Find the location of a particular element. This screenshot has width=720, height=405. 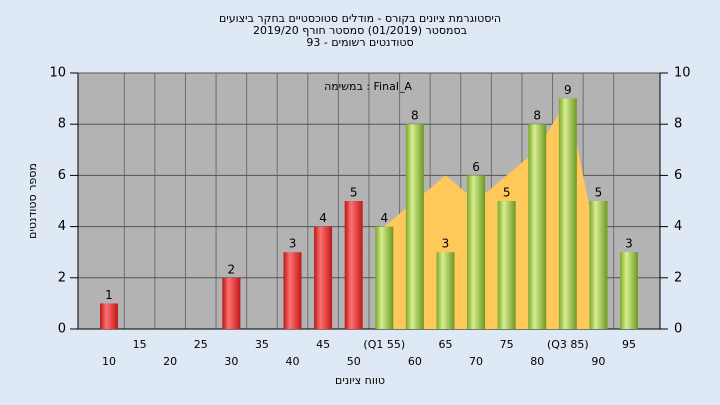

chart-subtitle: בסמסטר (01/2019) סמסטר חורף 2019/20 is located at coordinates (360, 30).